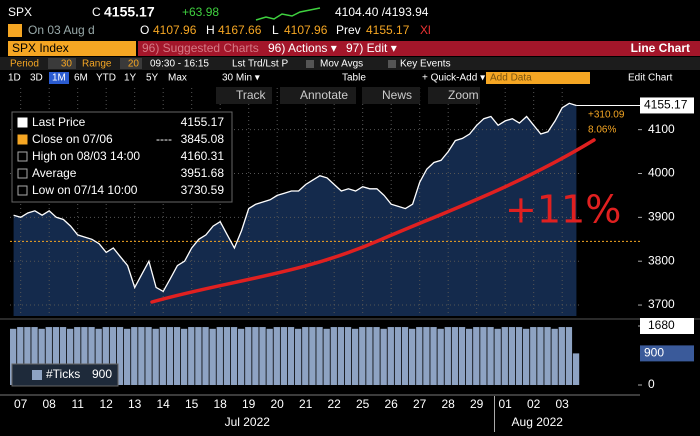 Image resolution: width=700 pixels, height=436 pixels. I want to click on session: 09:30 - 16:15, so click(179, 64).